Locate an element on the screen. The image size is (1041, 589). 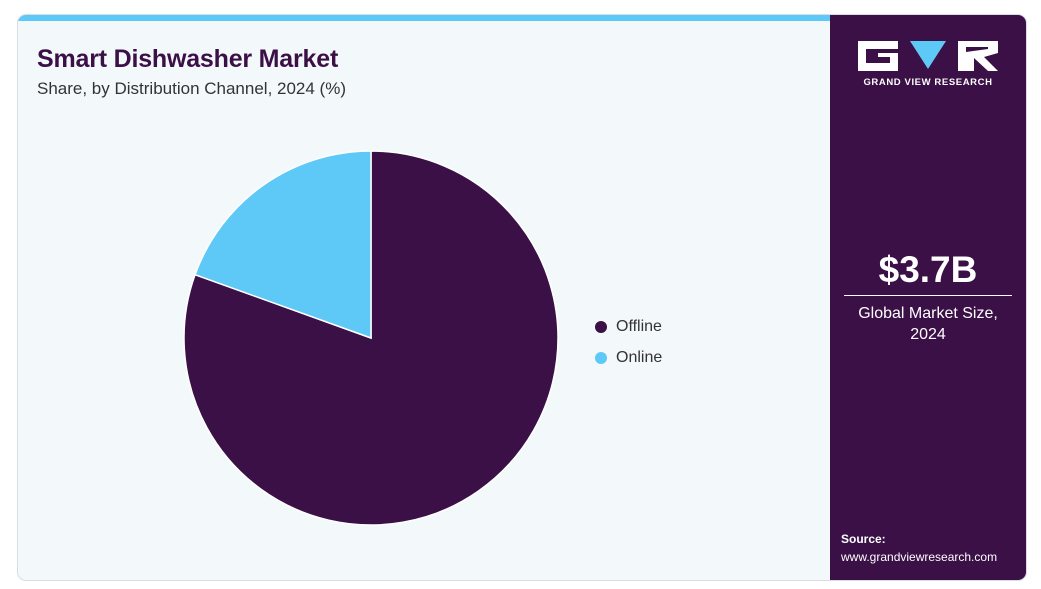
chart-title: Smart Dishwasher Market is located at coordinates (188, 59).